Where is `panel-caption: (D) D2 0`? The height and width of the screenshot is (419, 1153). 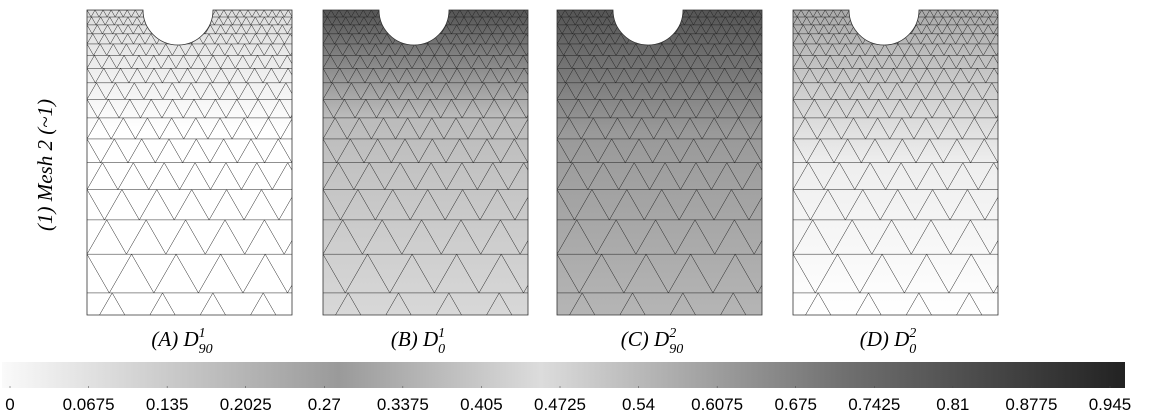
panel-caption: (D) D2 0 is located at coordinates (888, 341).